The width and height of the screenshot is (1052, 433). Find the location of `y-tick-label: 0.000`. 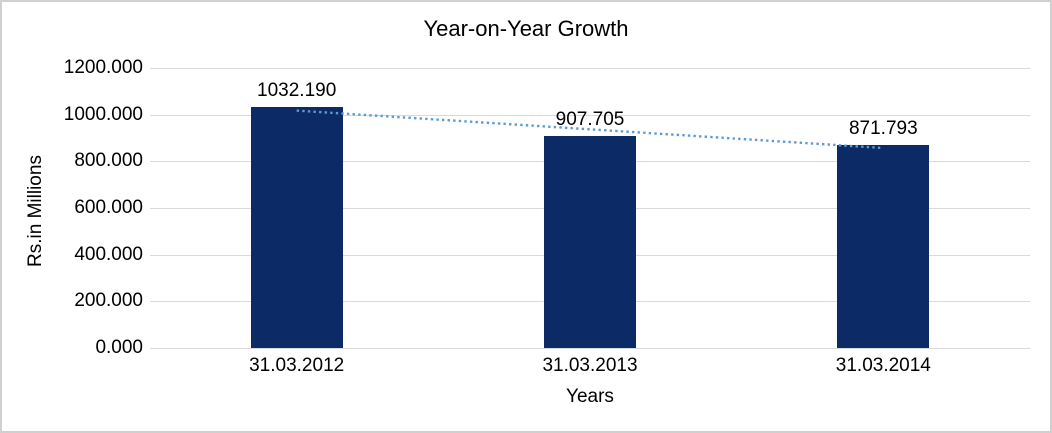

y-tick-label: 0.000 is located at coordinates (119, 347).